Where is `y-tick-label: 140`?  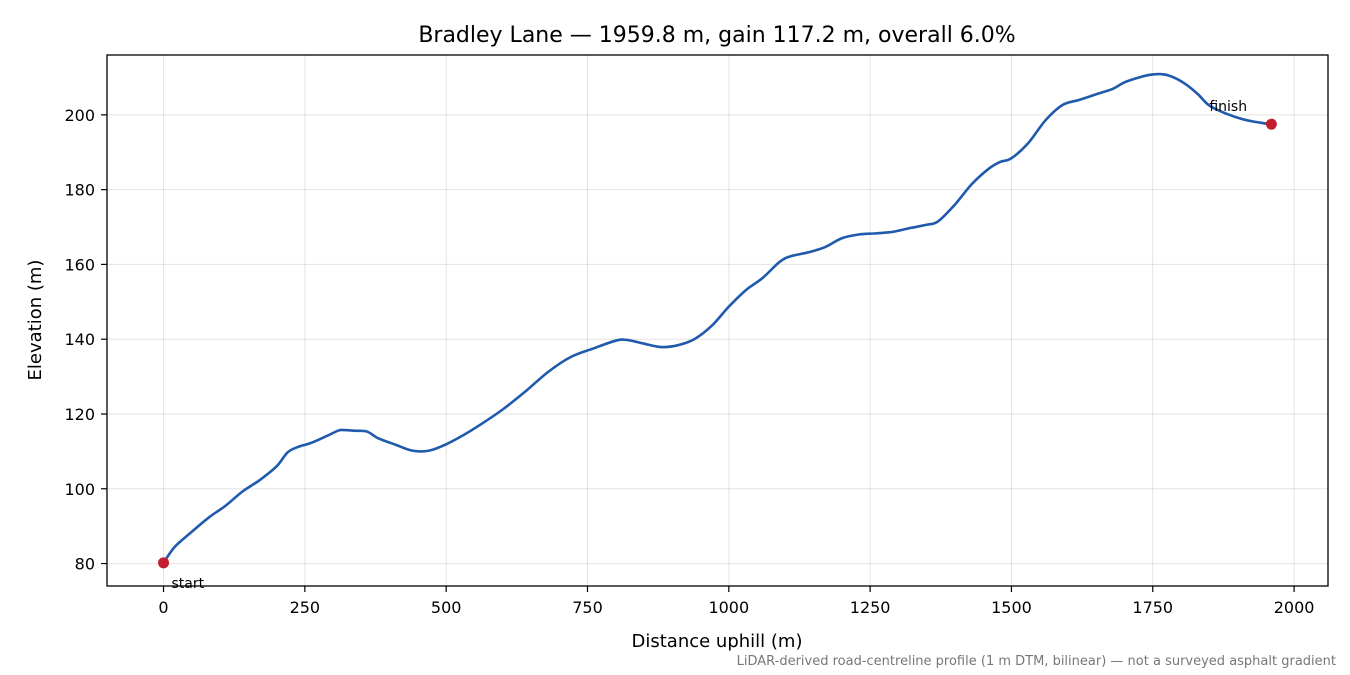
y-tick-label: 140 is located at coordinates (79, 339).